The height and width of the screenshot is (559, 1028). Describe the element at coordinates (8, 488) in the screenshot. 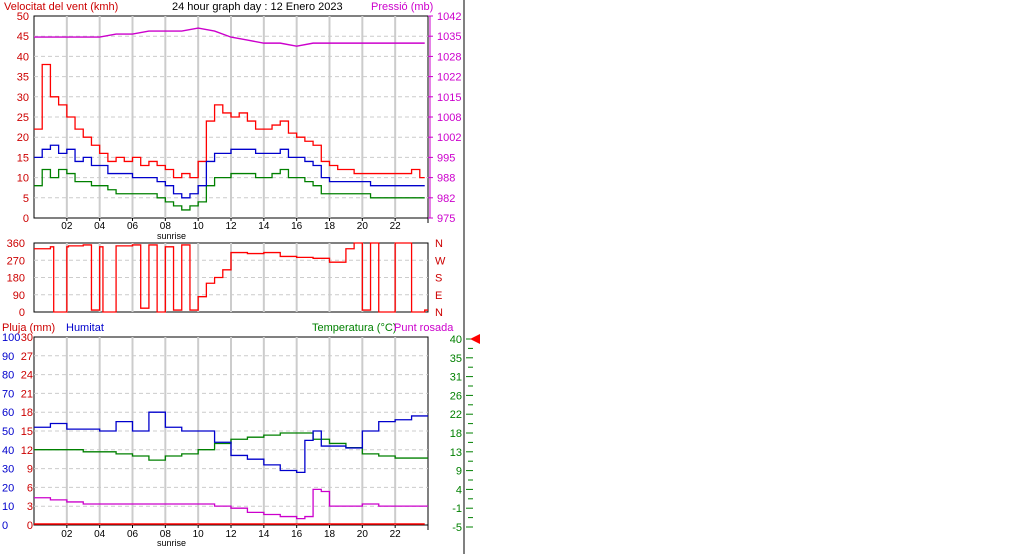

I see `humidity-y-tick: 20` at that location.